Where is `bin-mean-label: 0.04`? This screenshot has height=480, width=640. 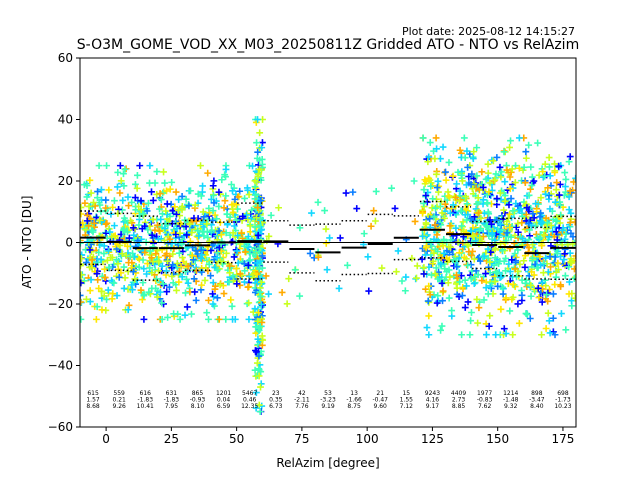 bin-mean-label: 0.04 is located at coordinates (224, 400).